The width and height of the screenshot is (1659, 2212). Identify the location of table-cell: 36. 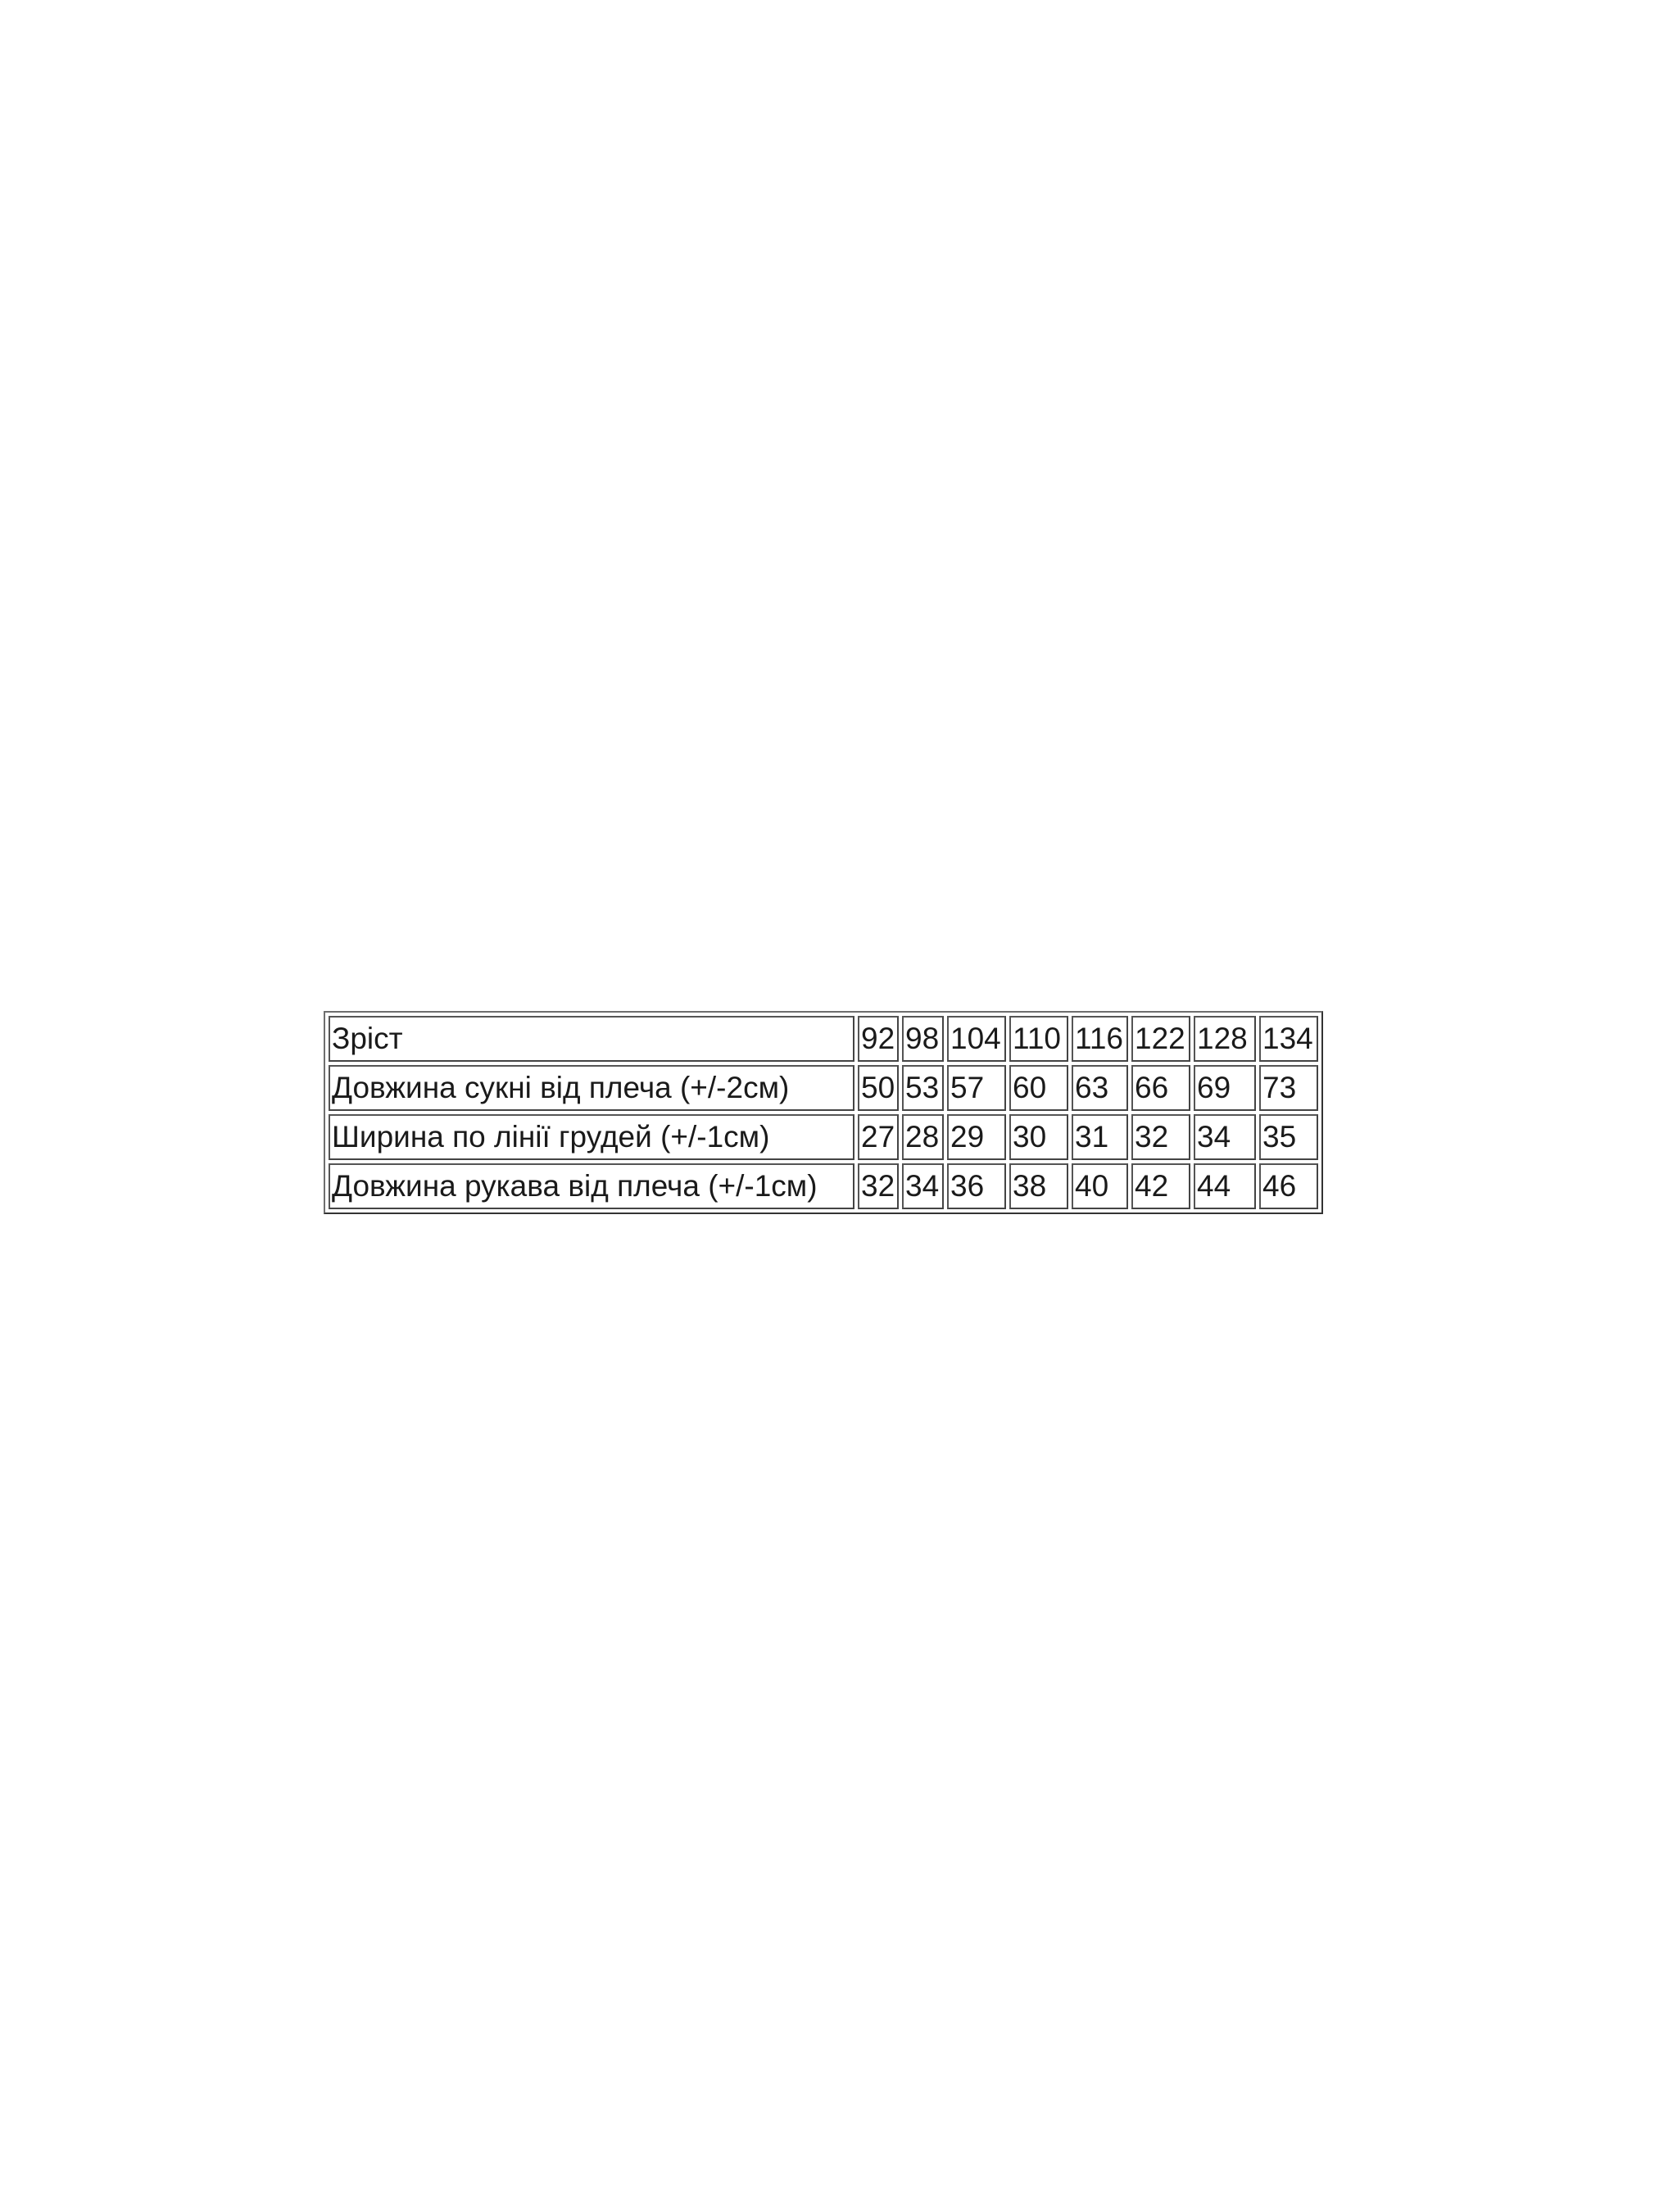
(976, 1186).